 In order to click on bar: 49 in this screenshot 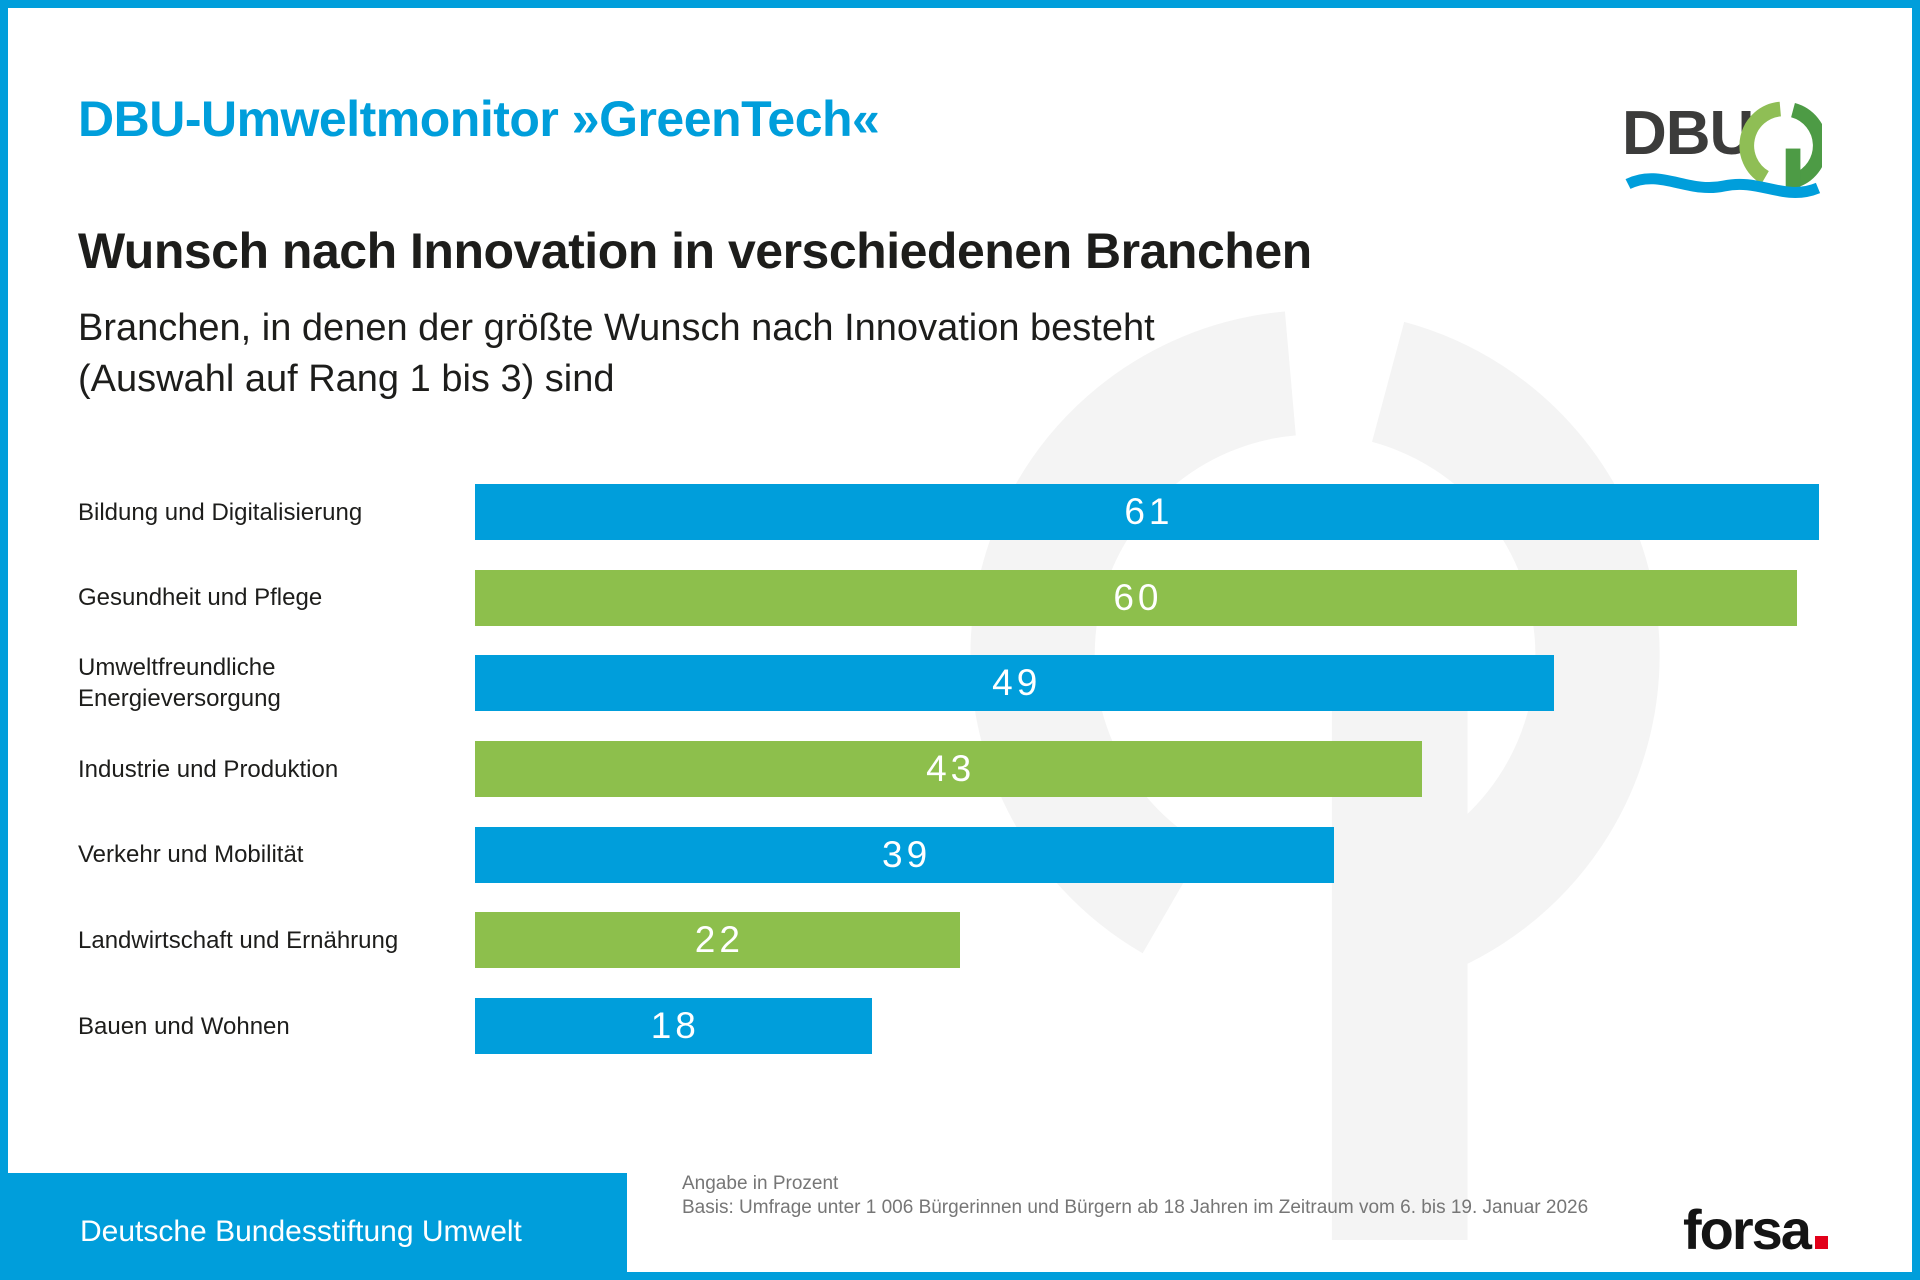, I will do `click(1015, 683)`.